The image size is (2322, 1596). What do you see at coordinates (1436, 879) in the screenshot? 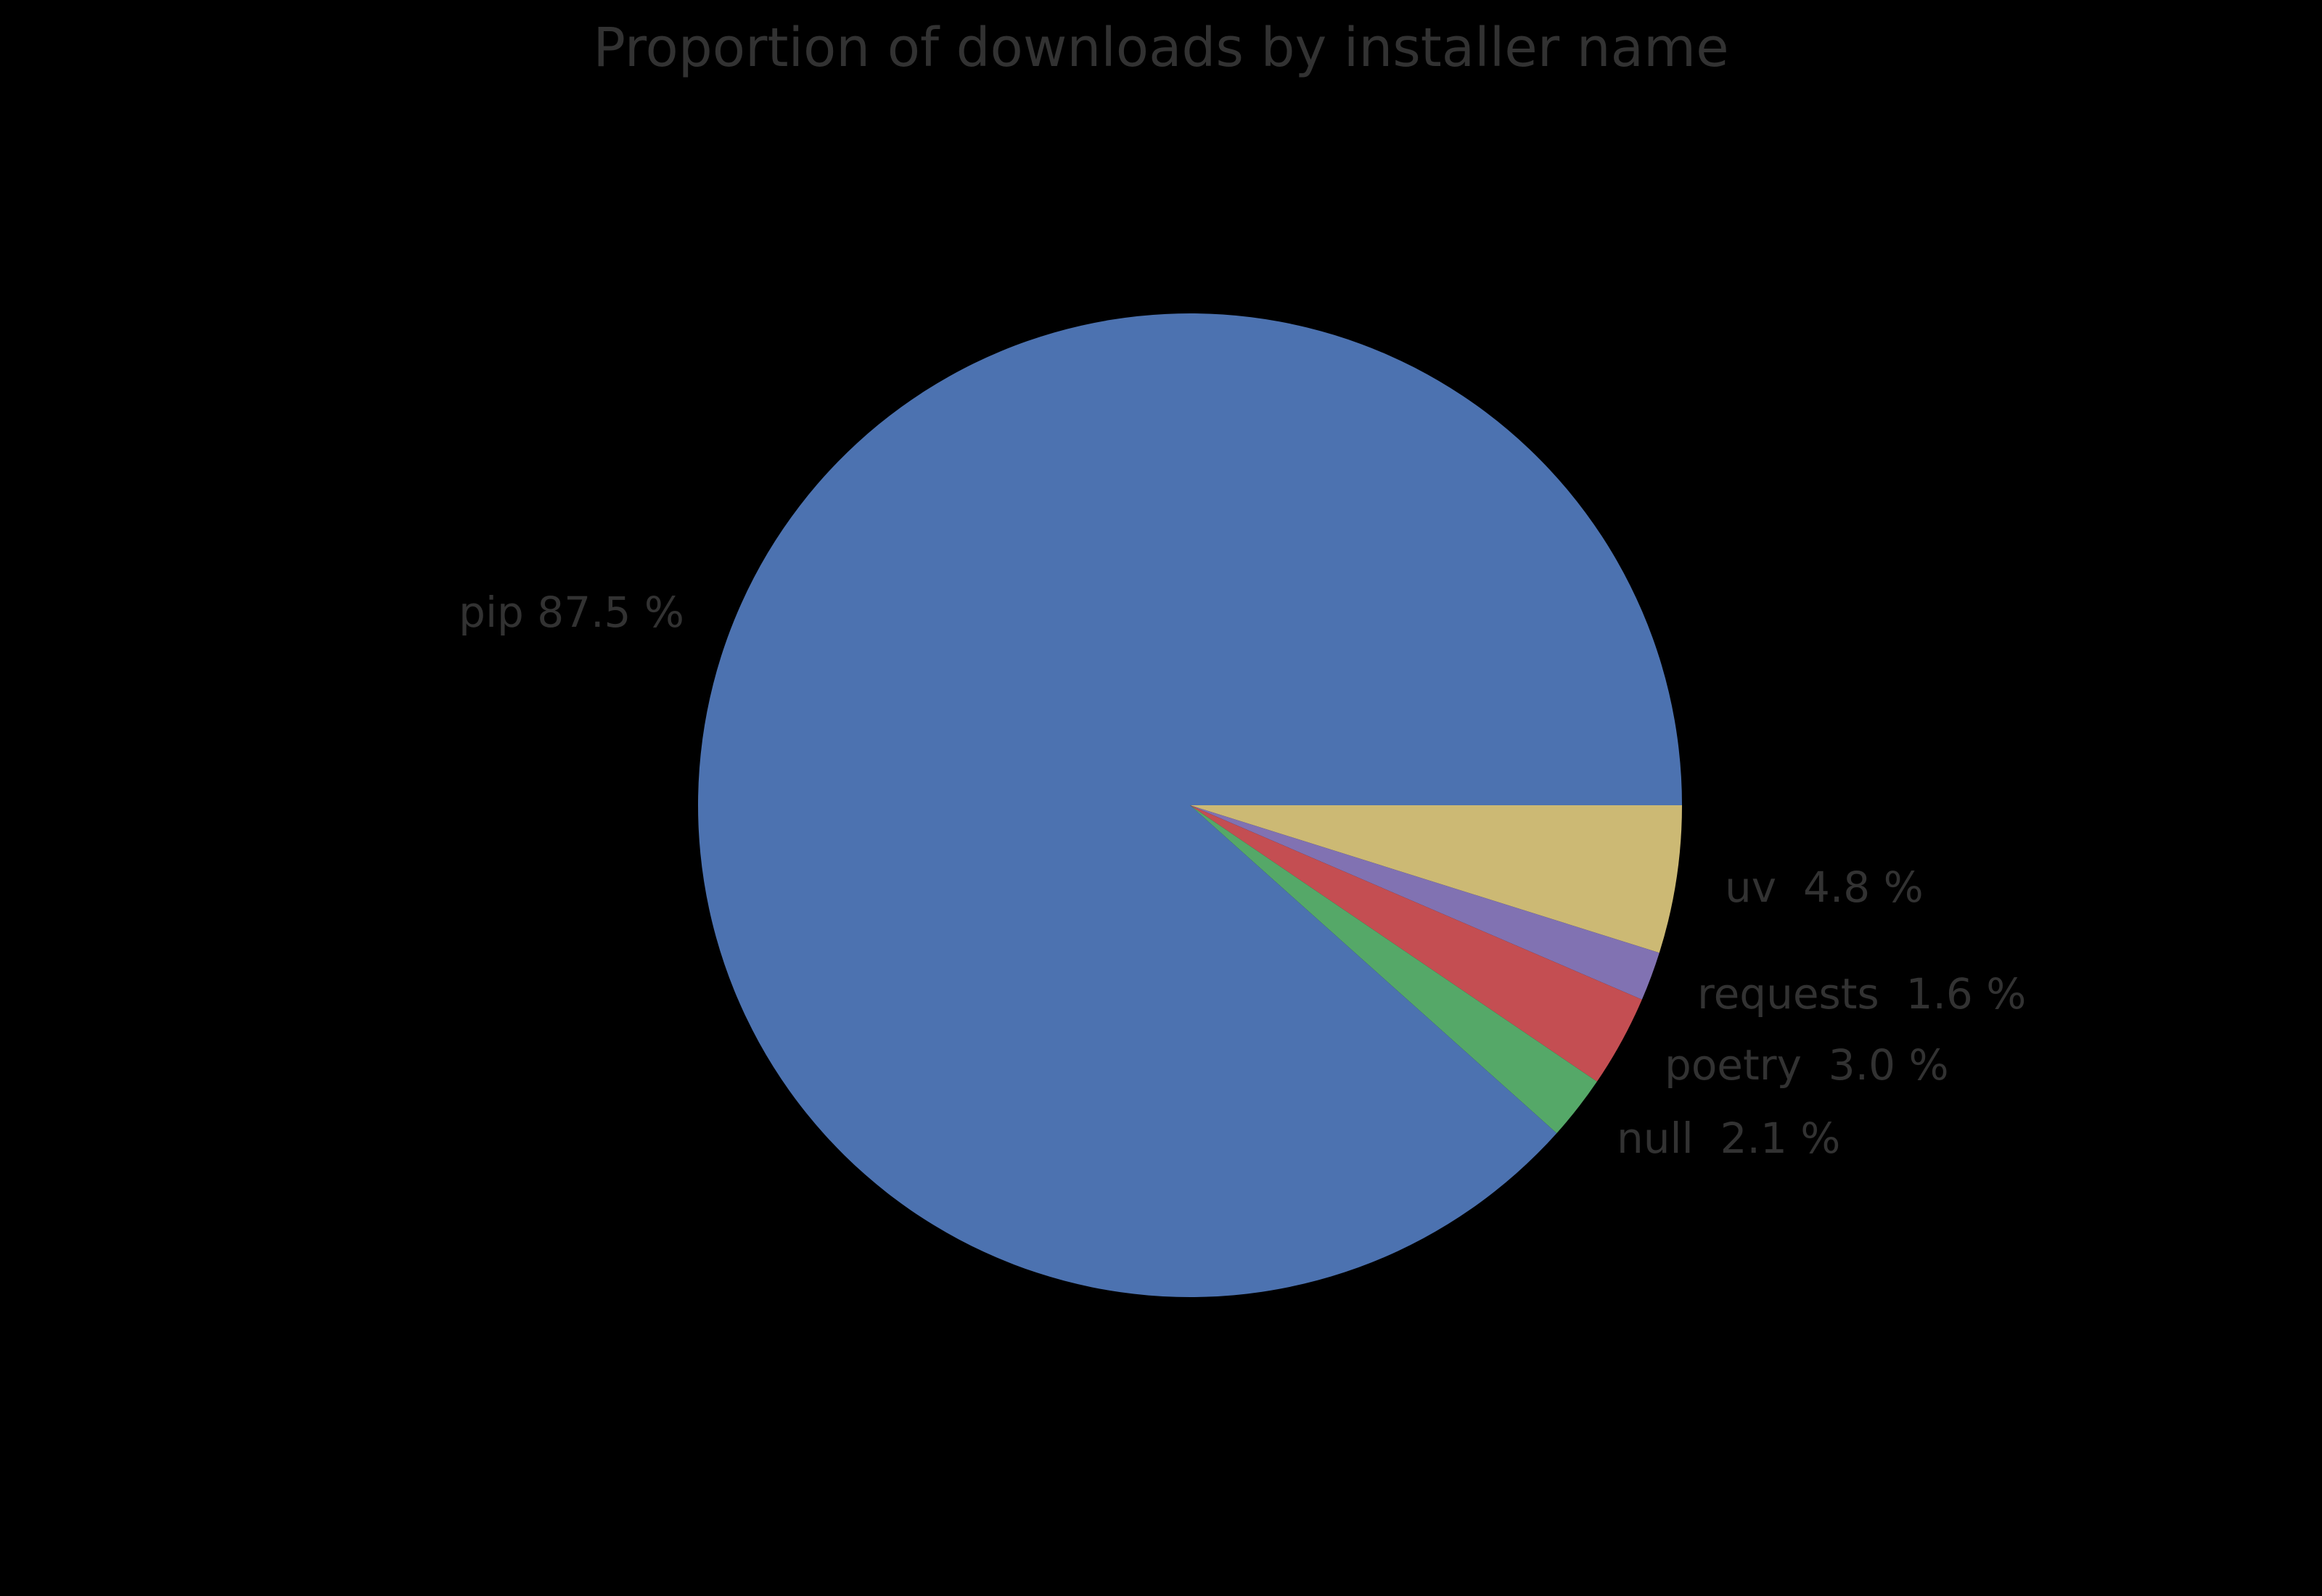
I see `pie-slice-uv` at bounding box center [1436, 879].